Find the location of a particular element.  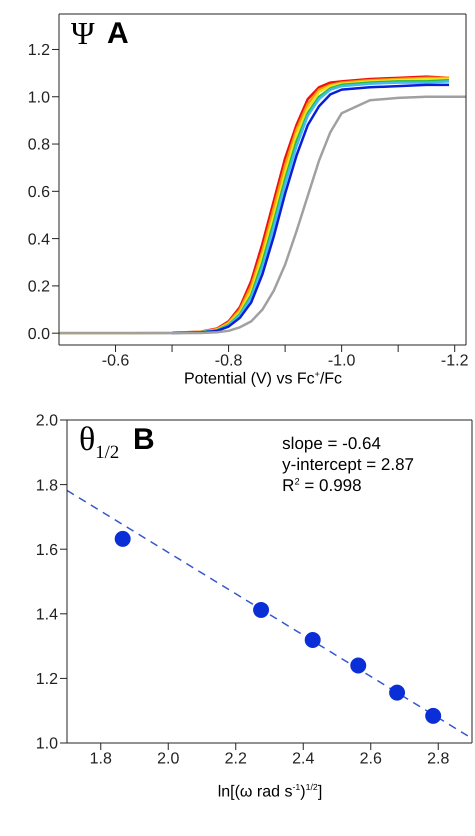

x-tick-label: -0.8 is located at coordinates (228, 361).